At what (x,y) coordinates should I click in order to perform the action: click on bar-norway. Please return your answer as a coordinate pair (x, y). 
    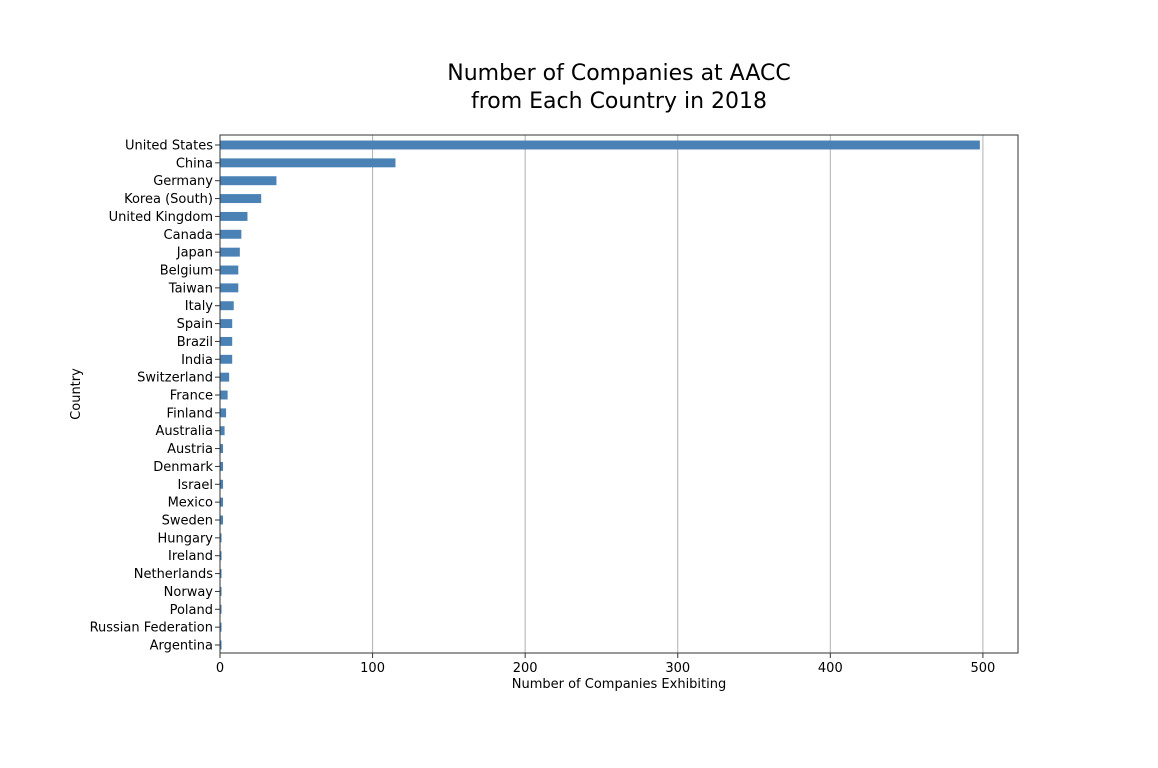
    Looking at the image, I should click on (221, 591).